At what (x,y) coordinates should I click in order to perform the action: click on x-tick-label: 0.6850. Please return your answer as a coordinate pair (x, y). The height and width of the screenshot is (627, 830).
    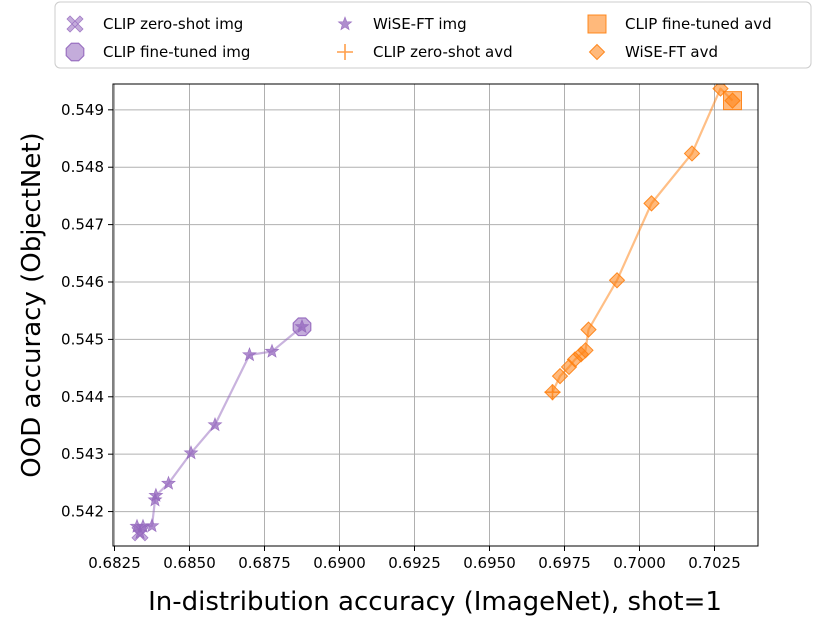
    Looking at the image, I should click on (189, 563).